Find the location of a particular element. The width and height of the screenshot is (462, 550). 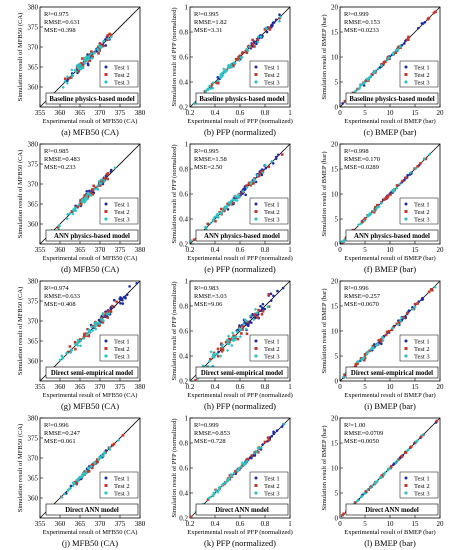

model-title: Baseline physics-based model is located at coordinates (241, 99).